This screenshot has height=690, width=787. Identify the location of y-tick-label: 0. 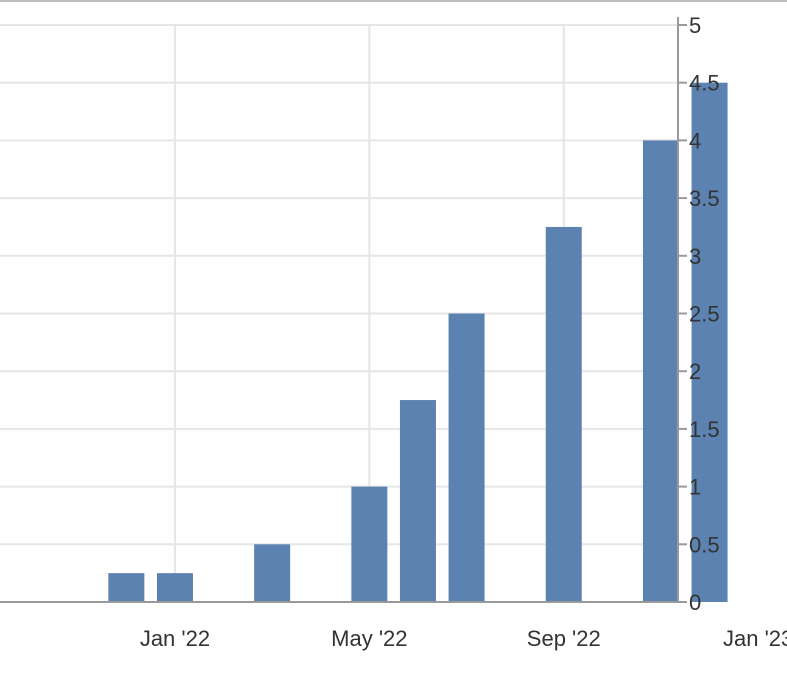
(695, 602).